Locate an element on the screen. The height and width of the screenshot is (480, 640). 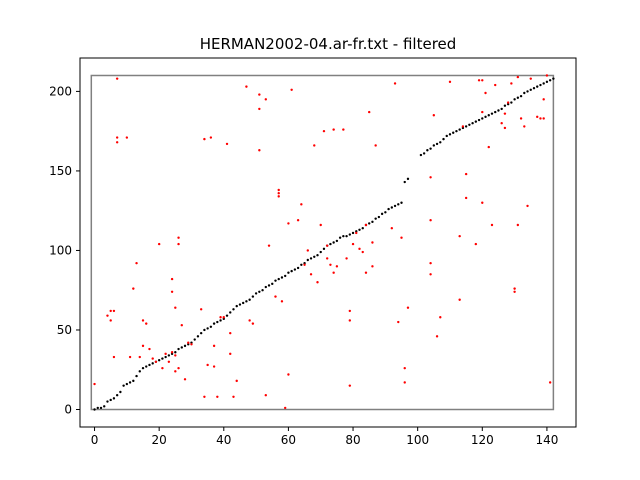
x-tick-label: 80 is located at coordinates (352, 440).